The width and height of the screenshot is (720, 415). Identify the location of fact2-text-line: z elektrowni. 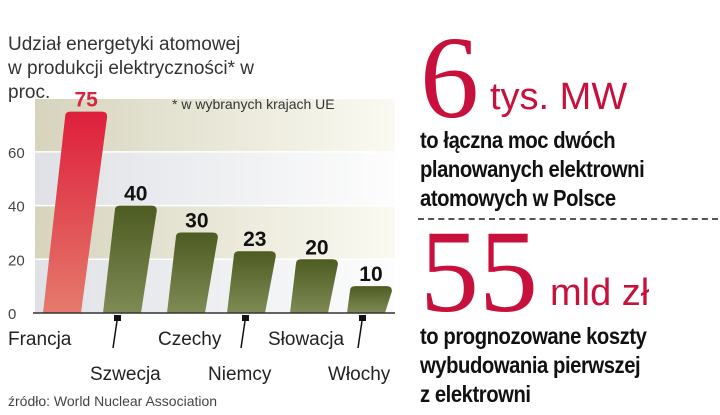
(475, 394).